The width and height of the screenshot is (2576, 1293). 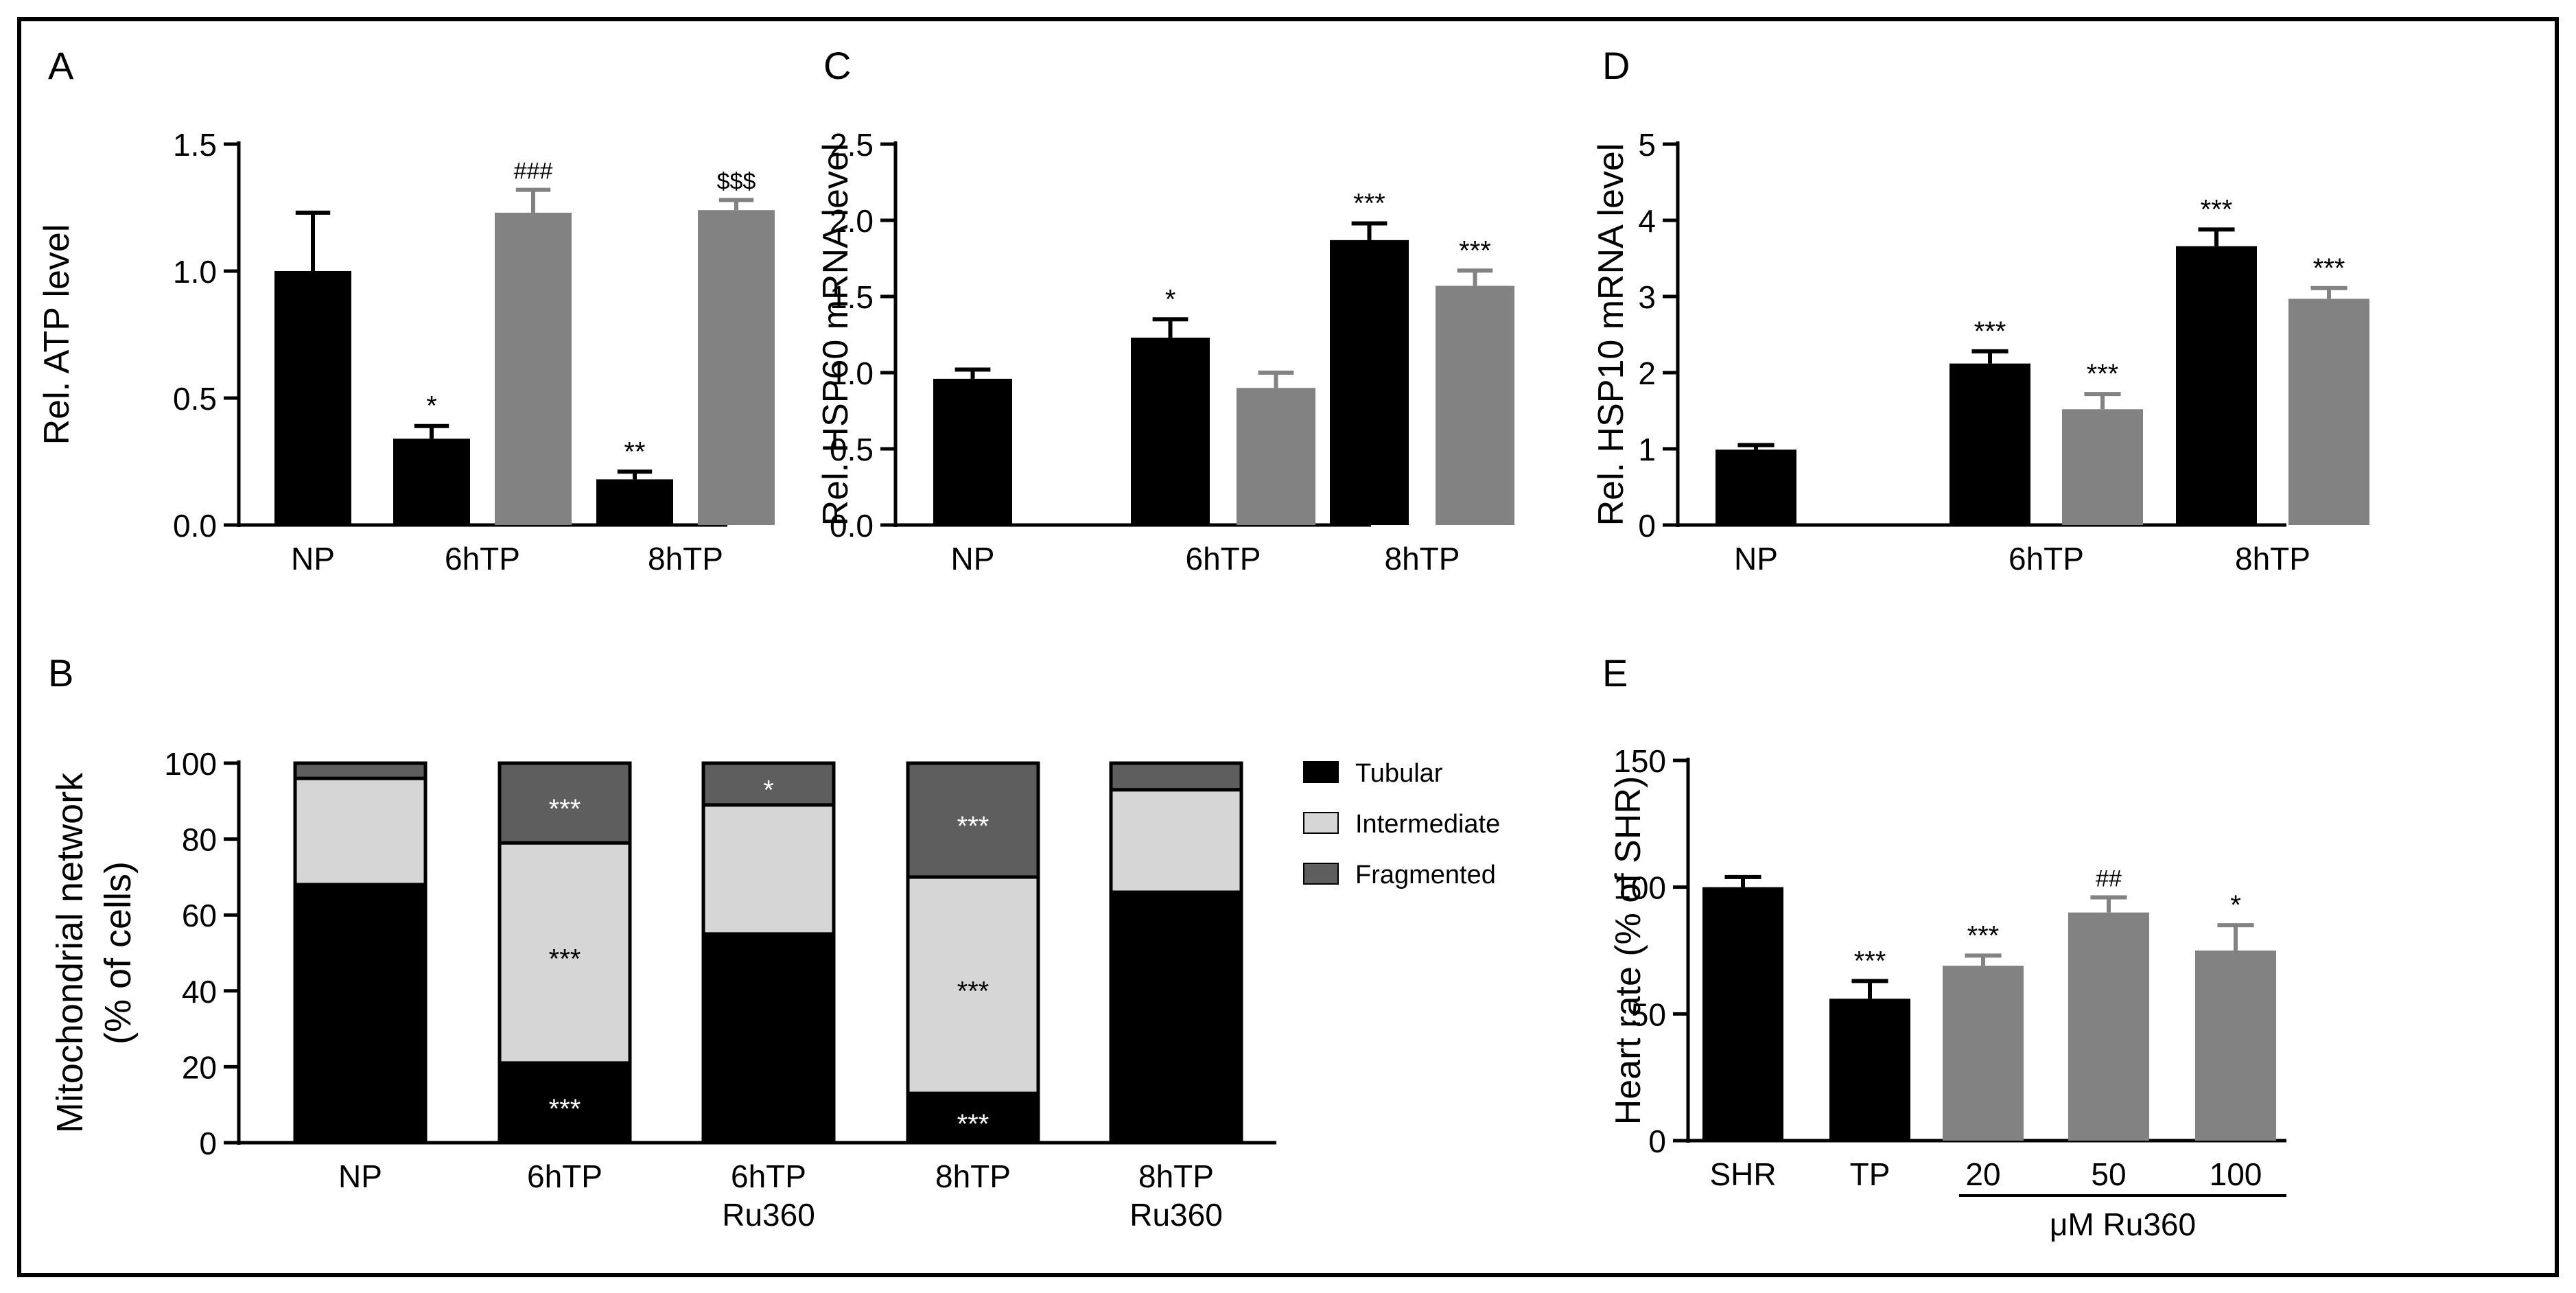 What do you see at coordinates (1647, 297) in the screenshot?
I see `y-tick-label-D: 3` at bounding box center [1647, 297].